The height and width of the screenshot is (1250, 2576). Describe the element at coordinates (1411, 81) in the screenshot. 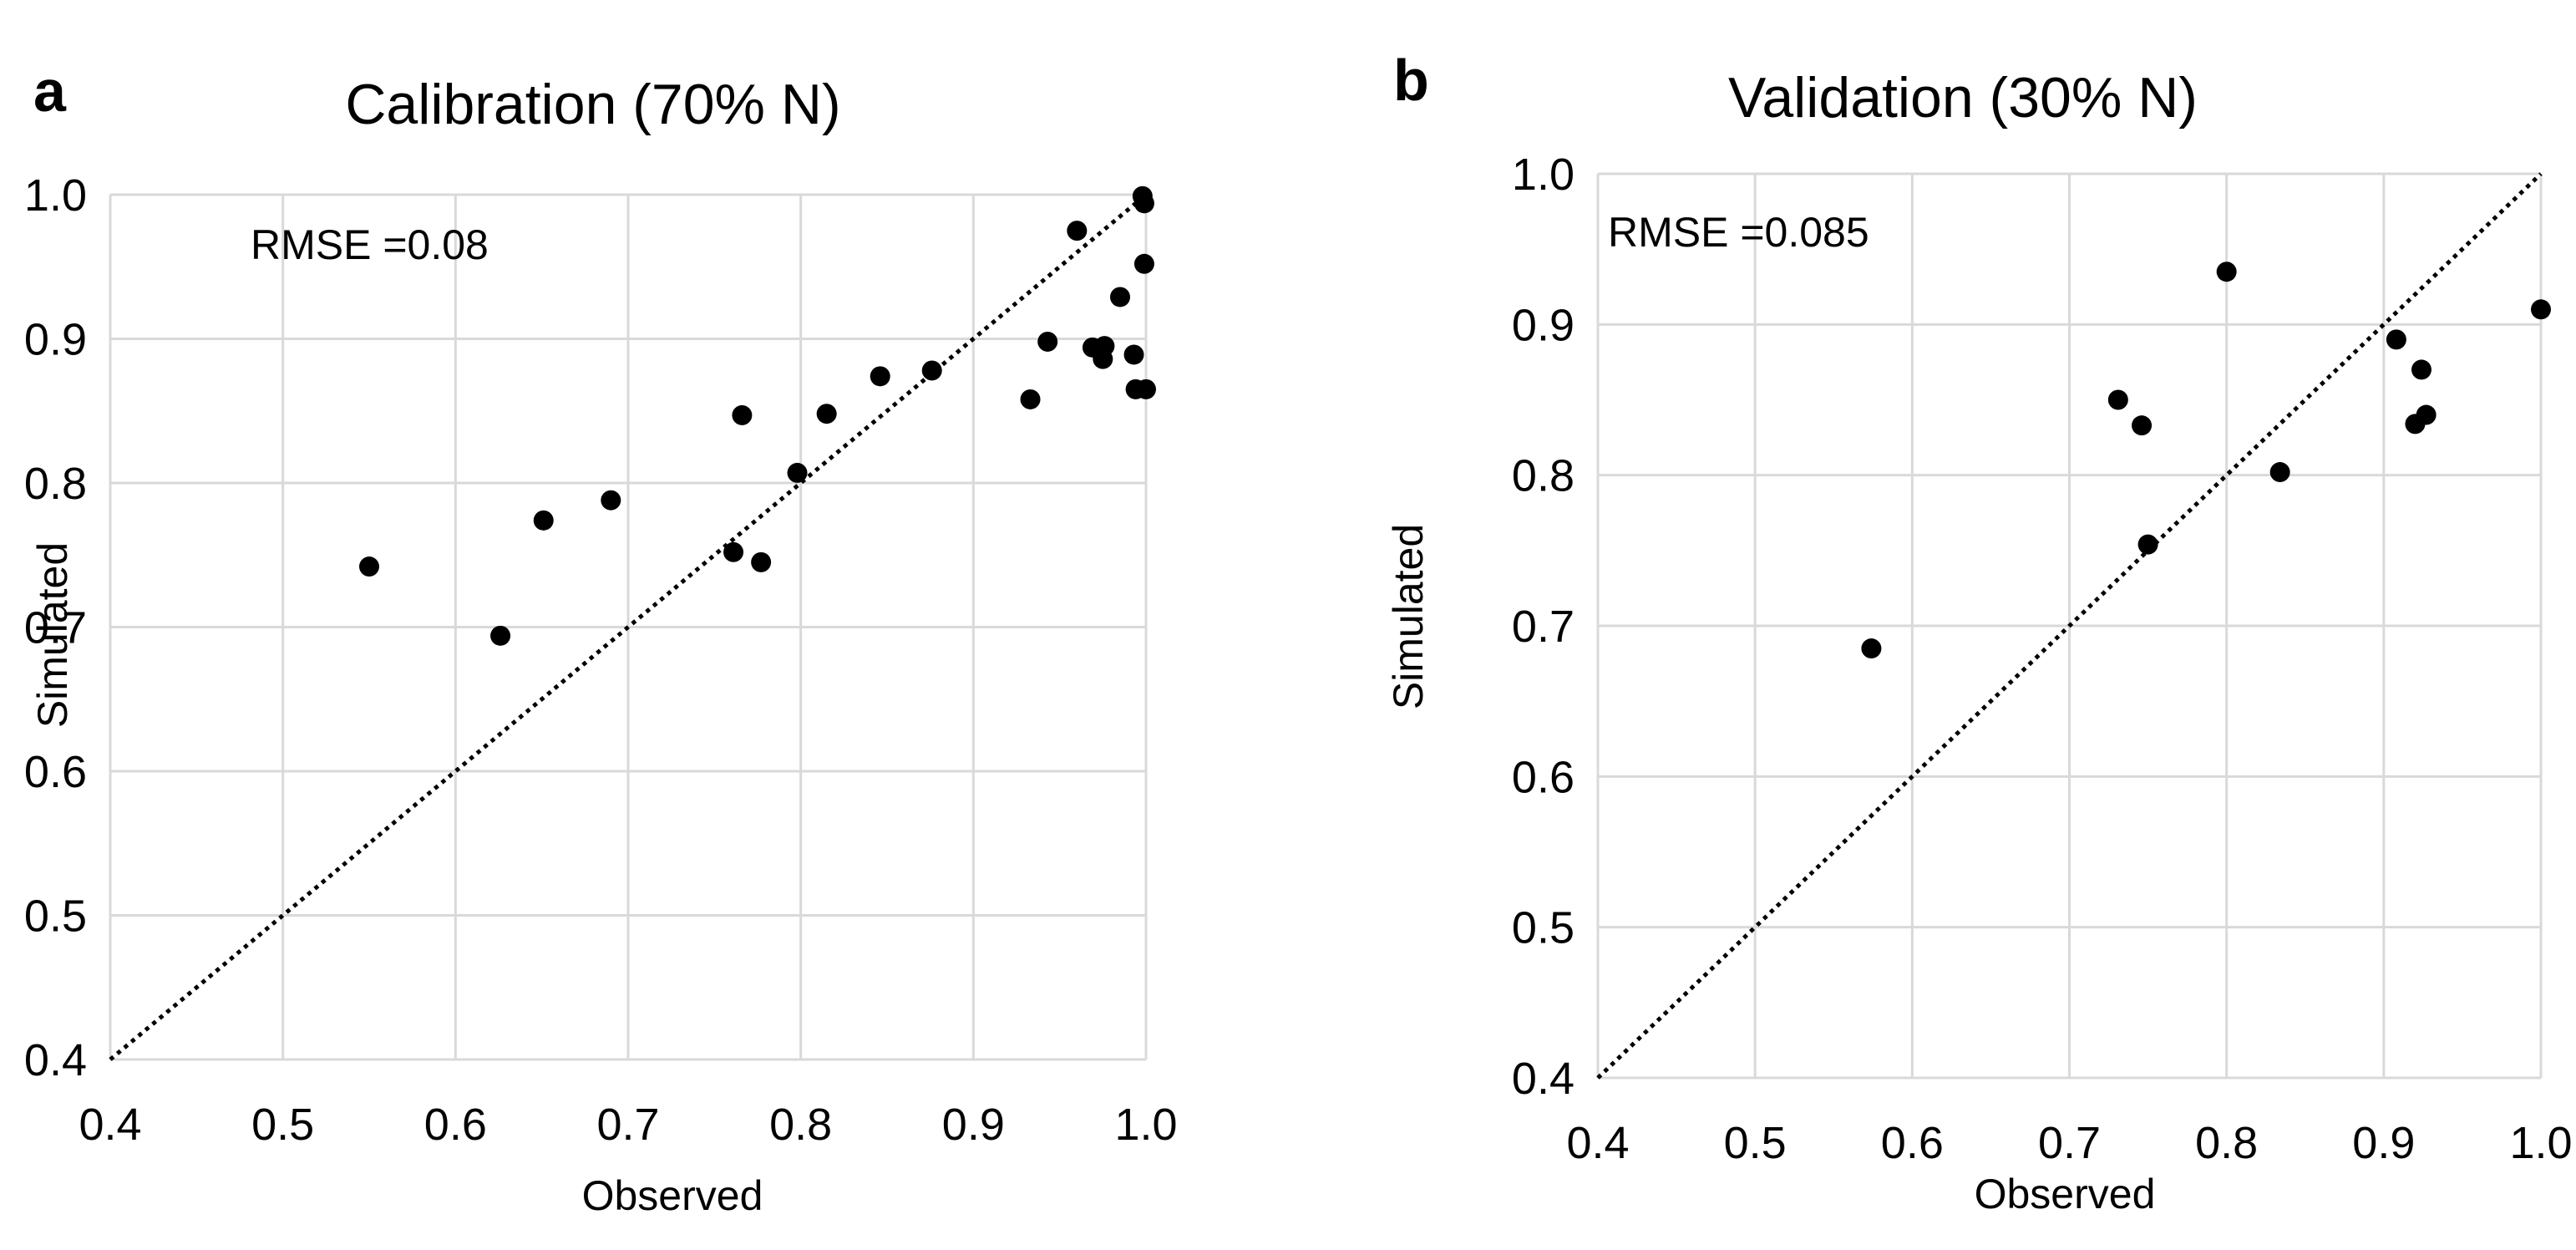

I see `panel-label: b` at that location.